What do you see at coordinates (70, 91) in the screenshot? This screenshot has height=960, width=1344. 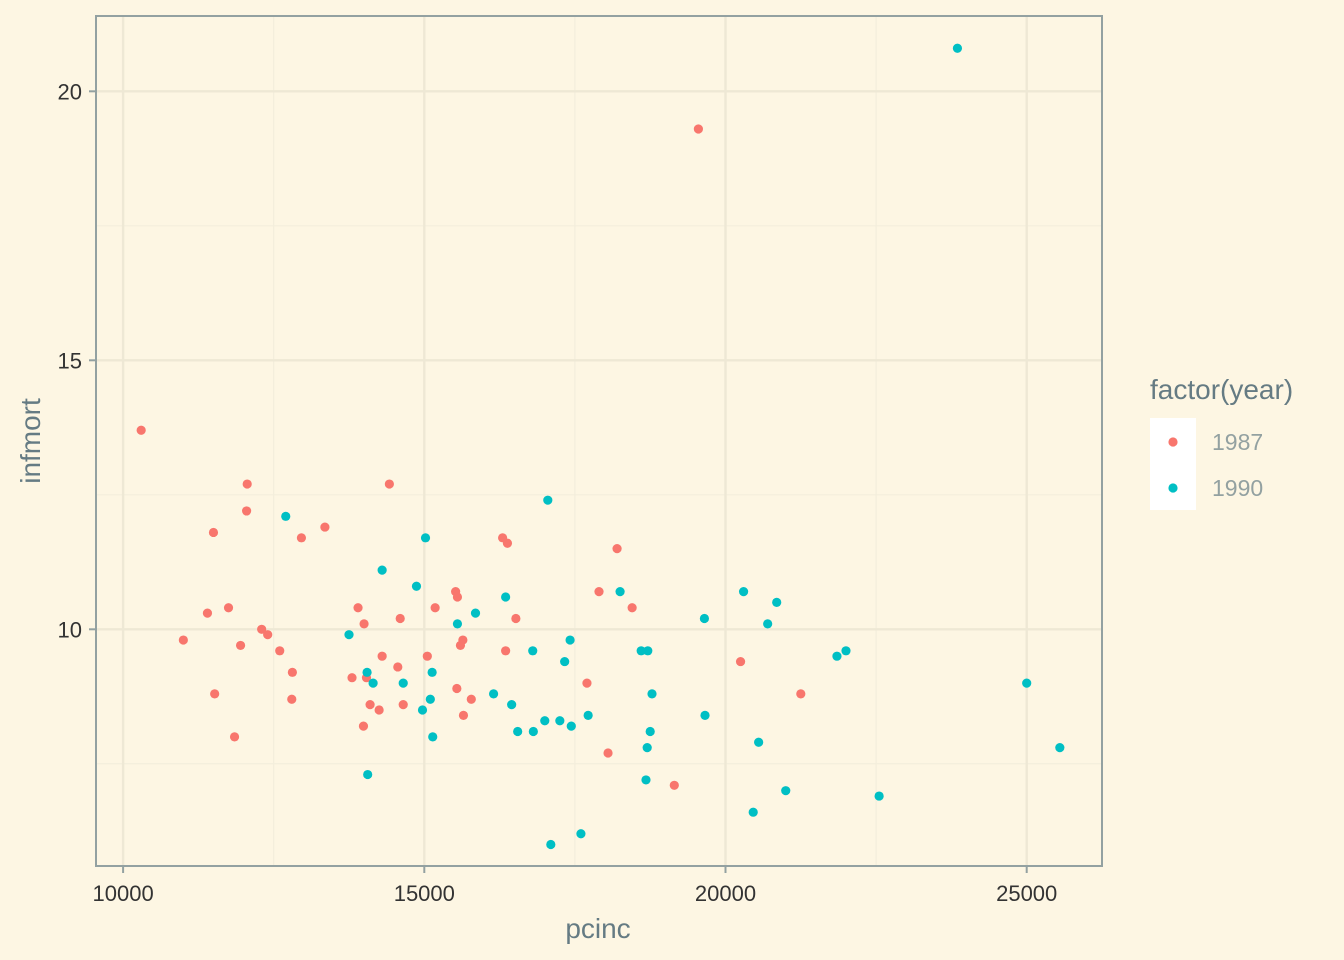 I see `y-tick-label: 20` at bounding box center [70, 91].